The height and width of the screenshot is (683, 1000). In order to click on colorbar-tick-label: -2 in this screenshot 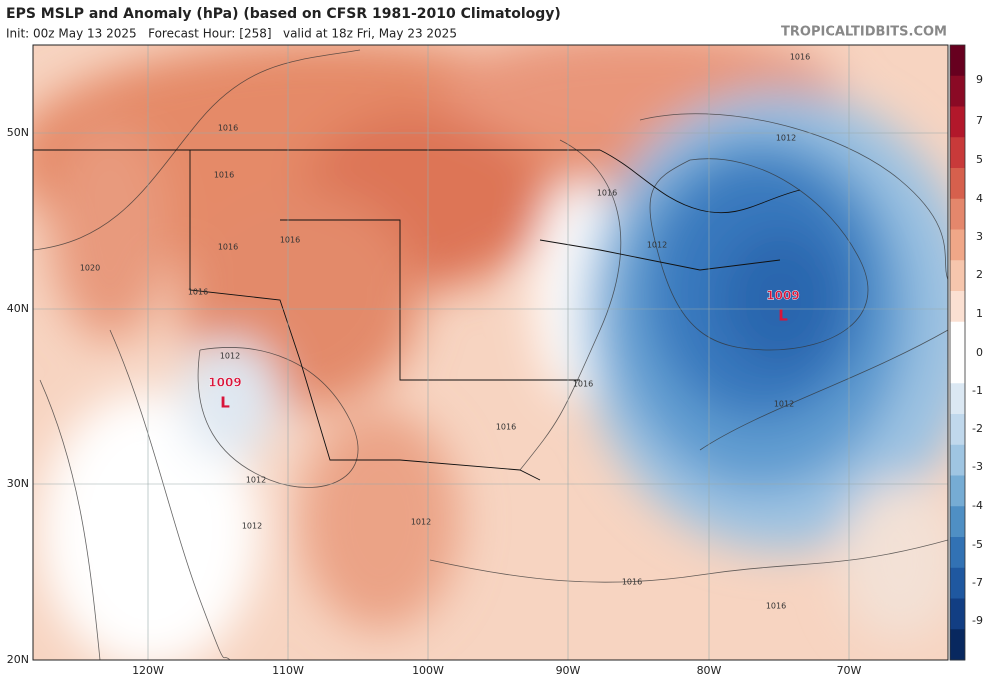, I will do `click(977, 428)`.